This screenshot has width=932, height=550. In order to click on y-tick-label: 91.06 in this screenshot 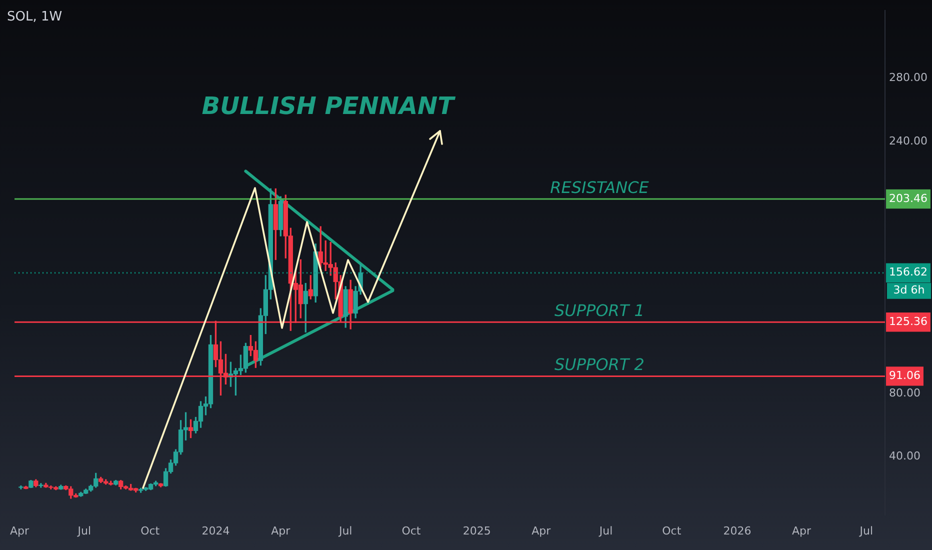, I will do `click(904, 375)`.